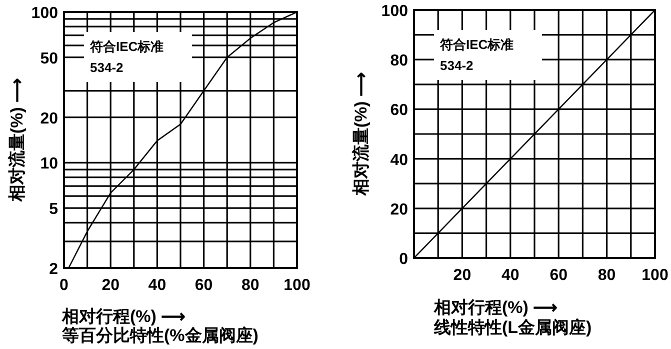 The width and height of the screenshot is (671, 349). I want to click on y-tick-label: 0, so click(403, 259).